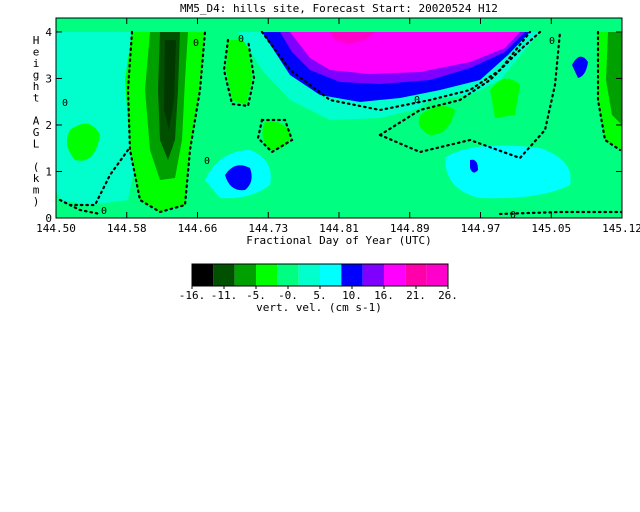  Describe the element at coordinates (99, 177) in the screenshot. I see `contour-left-lobe` at that location.